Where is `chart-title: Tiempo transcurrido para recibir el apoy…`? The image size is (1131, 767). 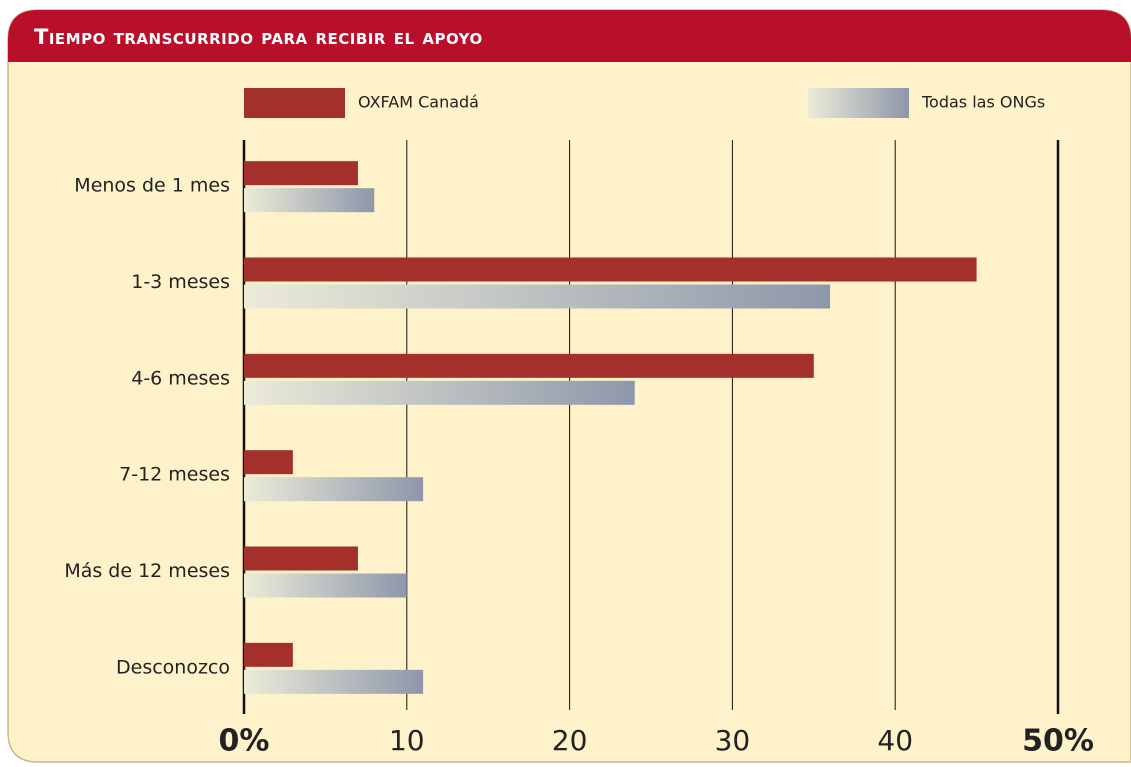 chart-title: Tiempo transcurrido para recibir el apoy… is located at coordinates (258, 37).